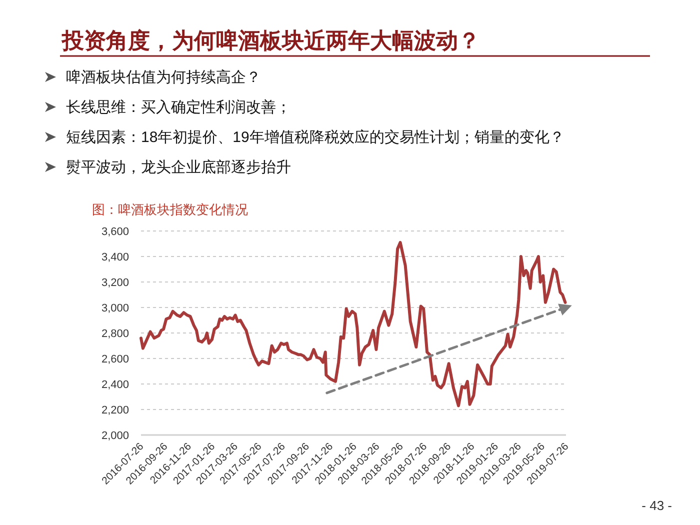 The width and height of the screenshot is (700, 525). I want to click on y-tick-label: 2,000, so click(115, 436).